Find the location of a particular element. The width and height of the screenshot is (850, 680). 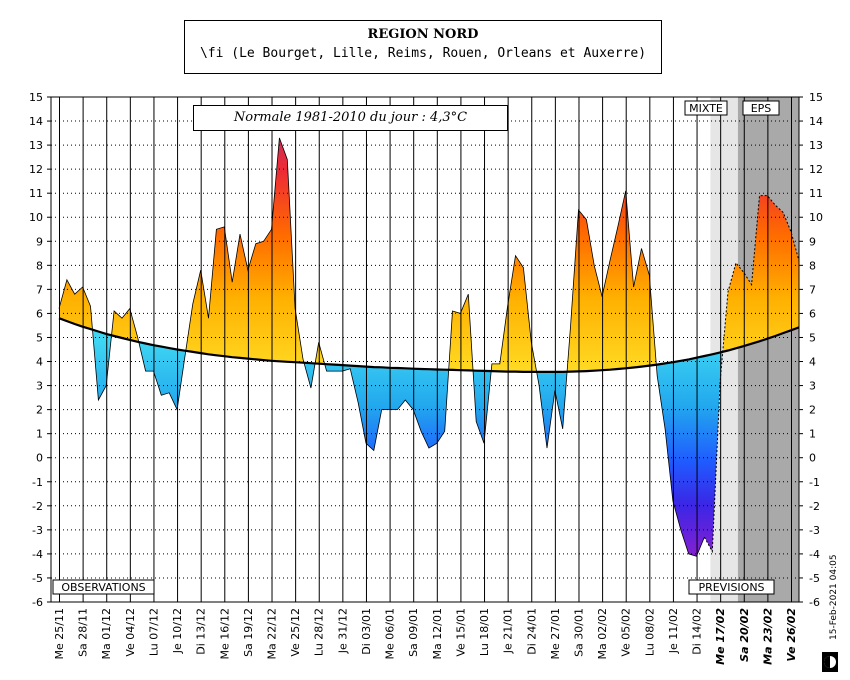

forecast-zones is located at coordinates (754, 349).